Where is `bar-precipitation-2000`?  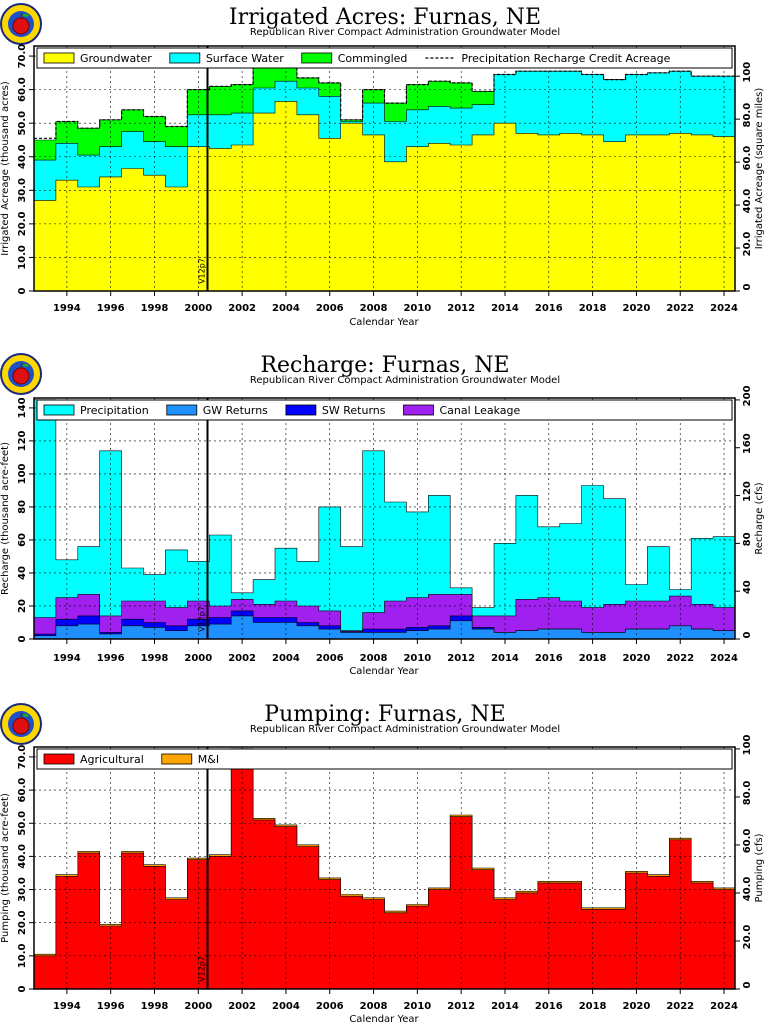
bar-precipitation-2000 is located at coordinates (198, 581).